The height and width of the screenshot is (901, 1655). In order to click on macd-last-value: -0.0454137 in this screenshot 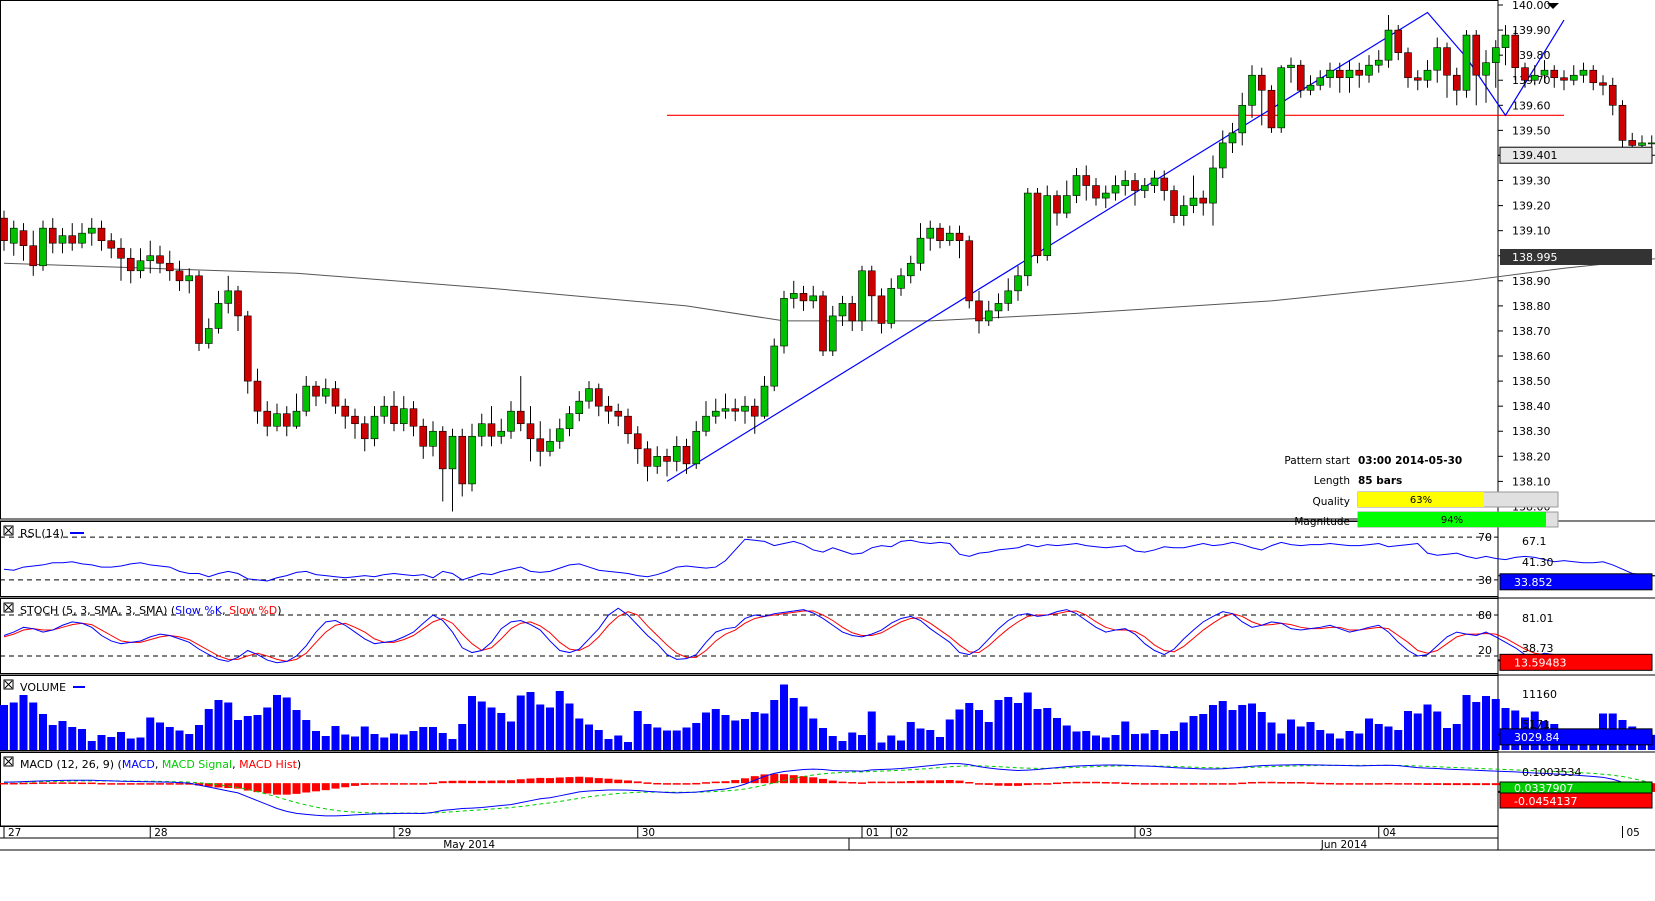, I will do `click(1545, 801)`.